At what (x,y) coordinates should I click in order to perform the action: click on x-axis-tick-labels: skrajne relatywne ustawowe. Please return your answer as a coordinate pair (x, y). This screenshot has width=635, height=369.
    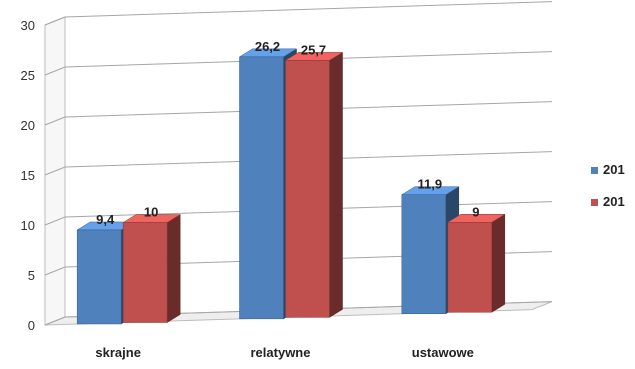
    Looking at the image, I should click on (284, 352).